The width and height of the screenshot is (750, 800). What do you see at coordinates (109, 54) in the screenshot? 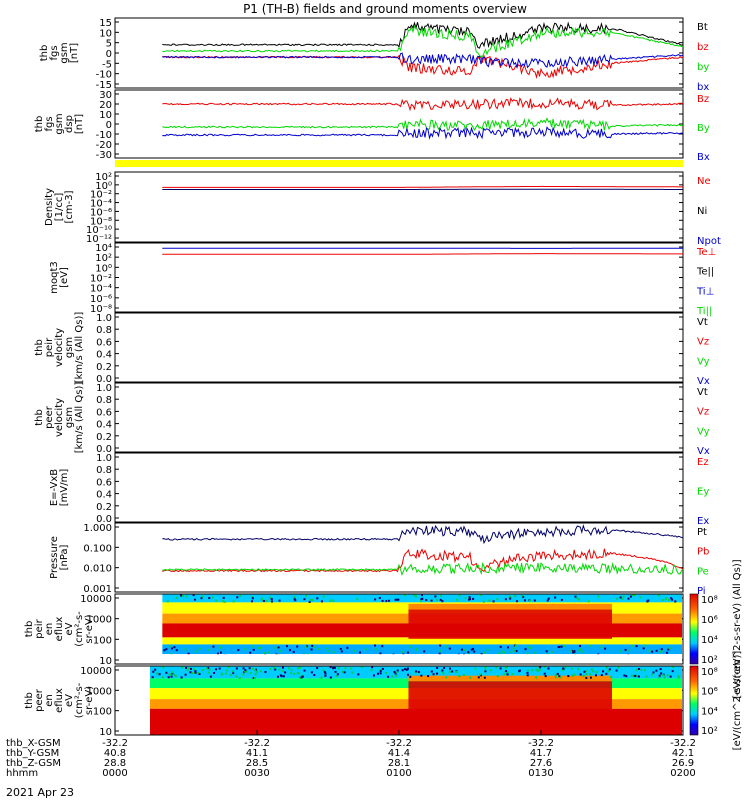
I see `ytick-label: 0` at bounding box center [109, 54].